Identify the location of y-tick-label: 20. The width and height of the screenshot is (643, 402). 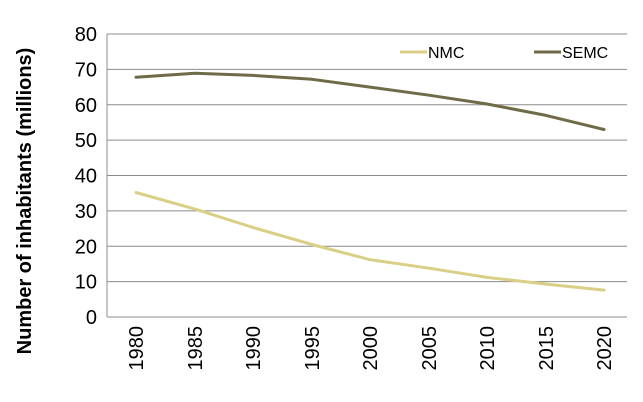
(86, 247).